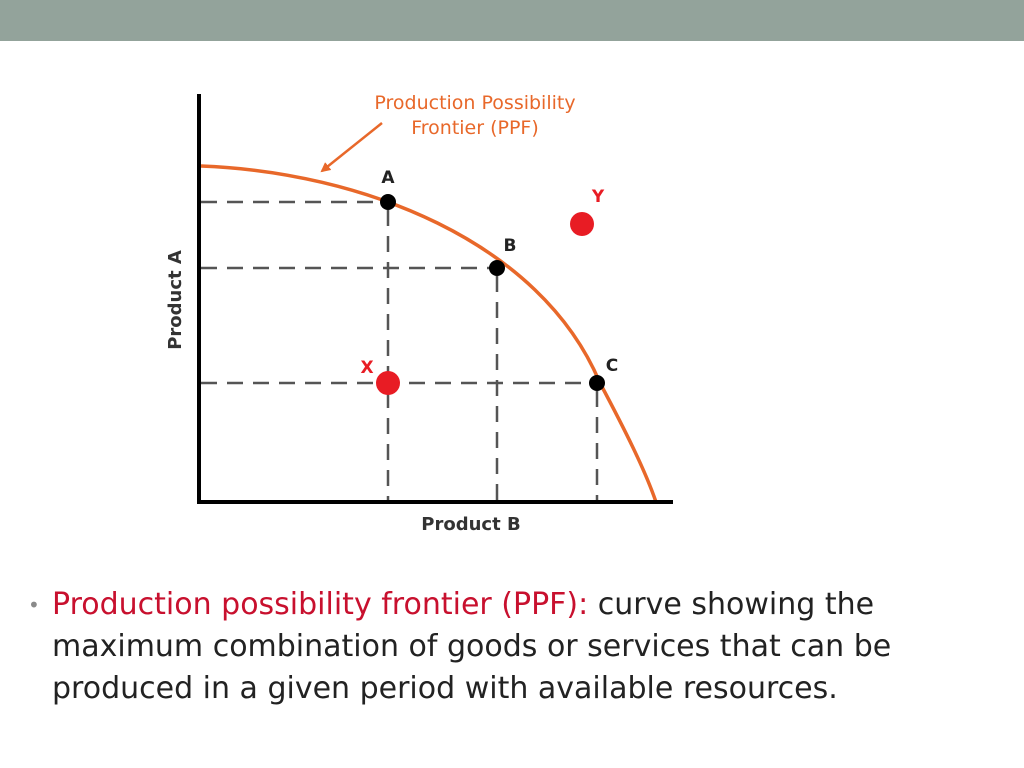  What do you see at coordinates (175, 300) in the screenshot?
I see `y-axis-label: Product A` at bounding box center [175, 300].